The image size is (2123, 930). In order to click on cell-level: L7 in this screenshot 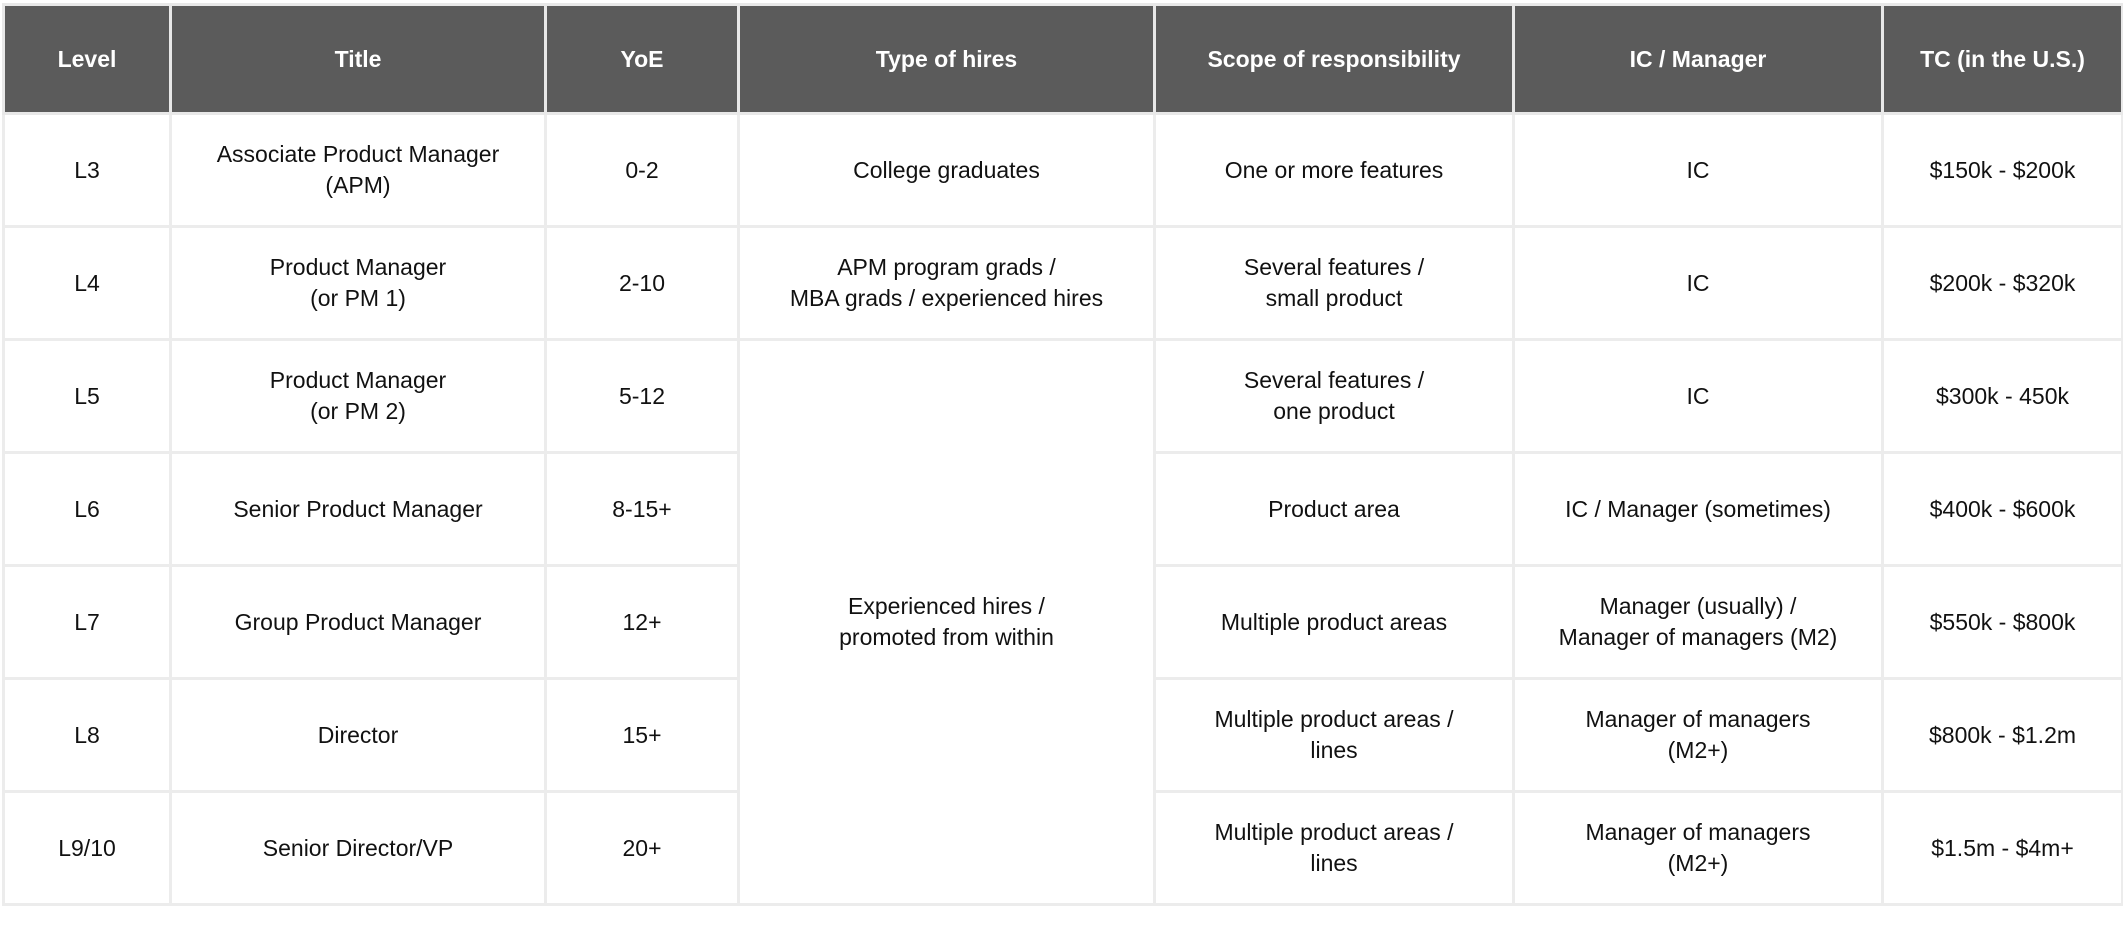, I will do `click(87, 622)`.